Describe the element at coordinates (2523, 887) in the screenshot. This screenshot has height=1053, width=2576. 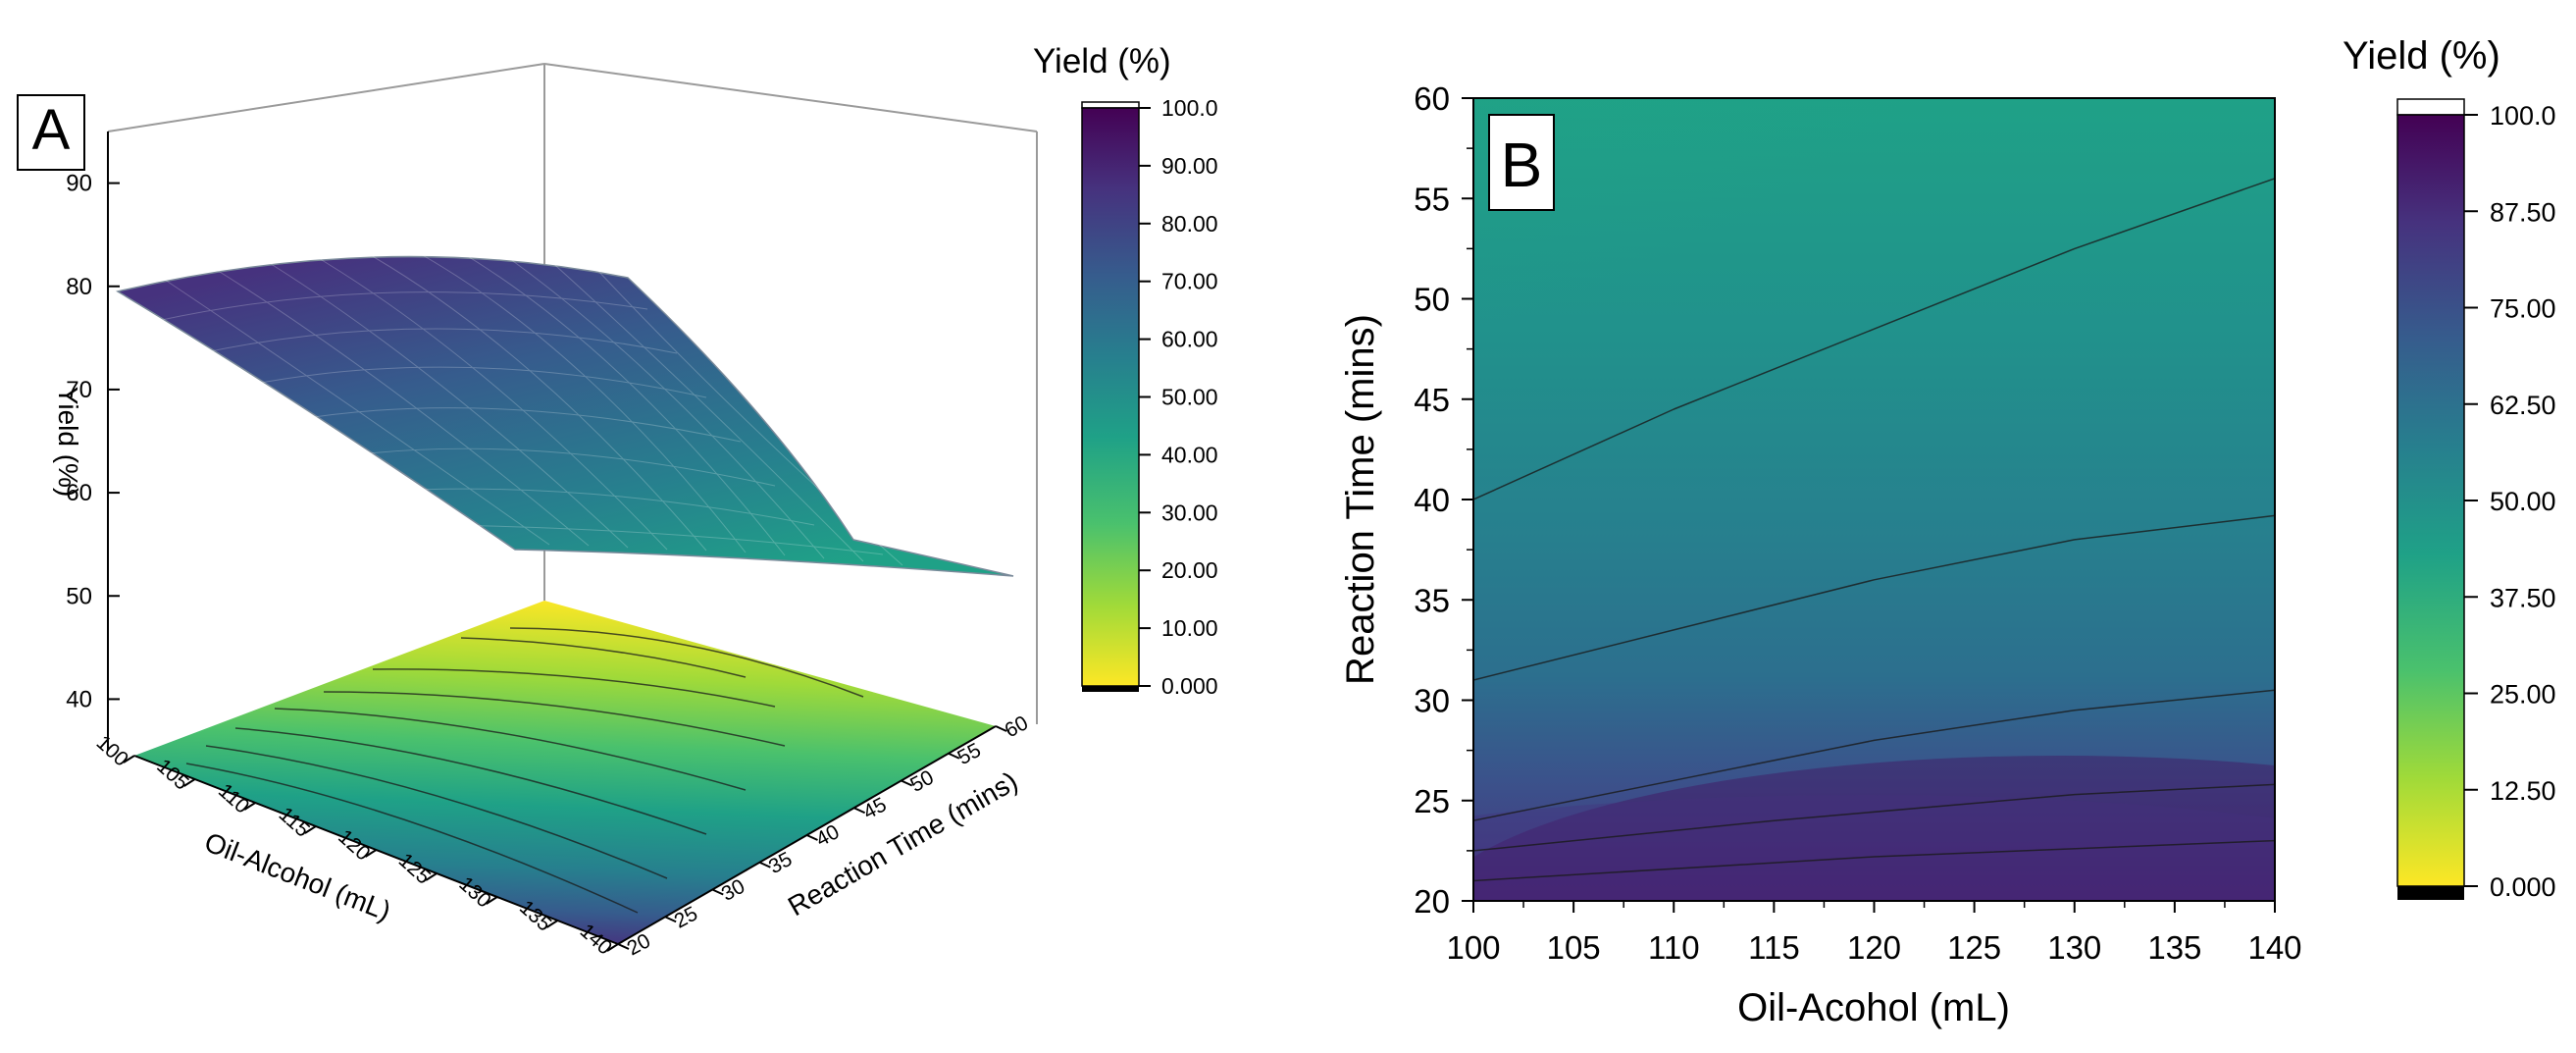
I see `colorbar-b-tick-label: 0.000` at that location.